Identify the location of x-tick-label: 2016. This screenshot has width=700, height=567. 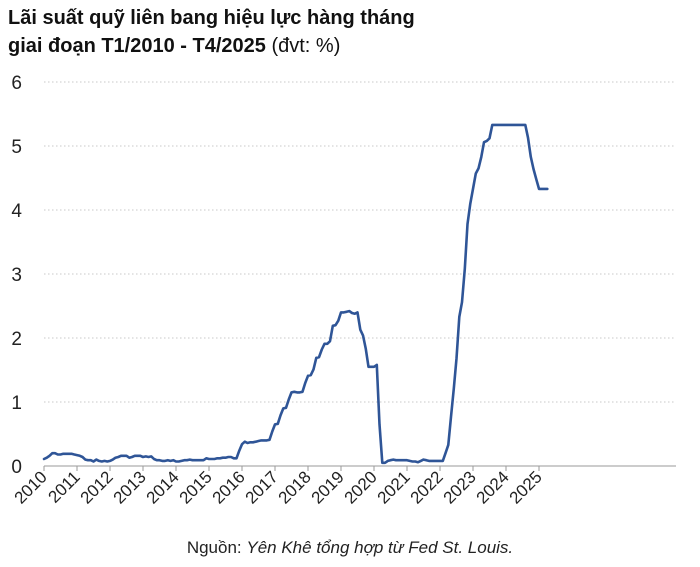
(229, 487).